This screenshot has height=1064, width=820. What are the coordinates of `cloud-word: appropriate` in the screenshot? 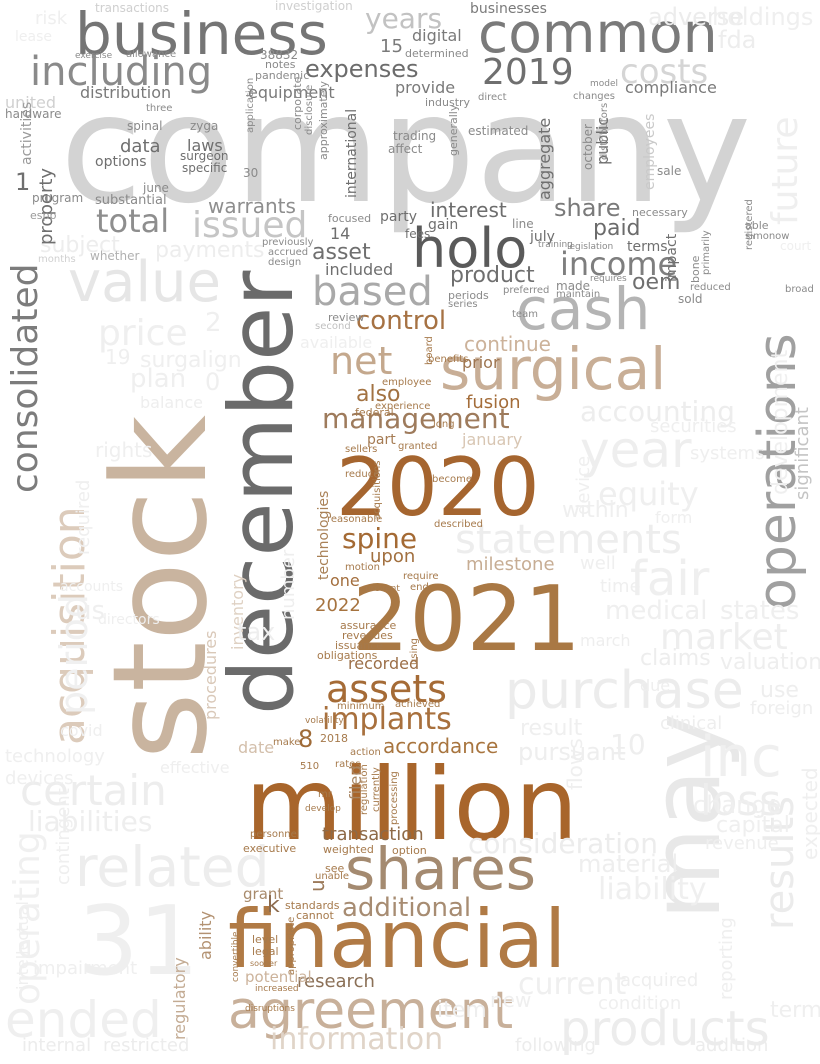 It's located at (291, 945).